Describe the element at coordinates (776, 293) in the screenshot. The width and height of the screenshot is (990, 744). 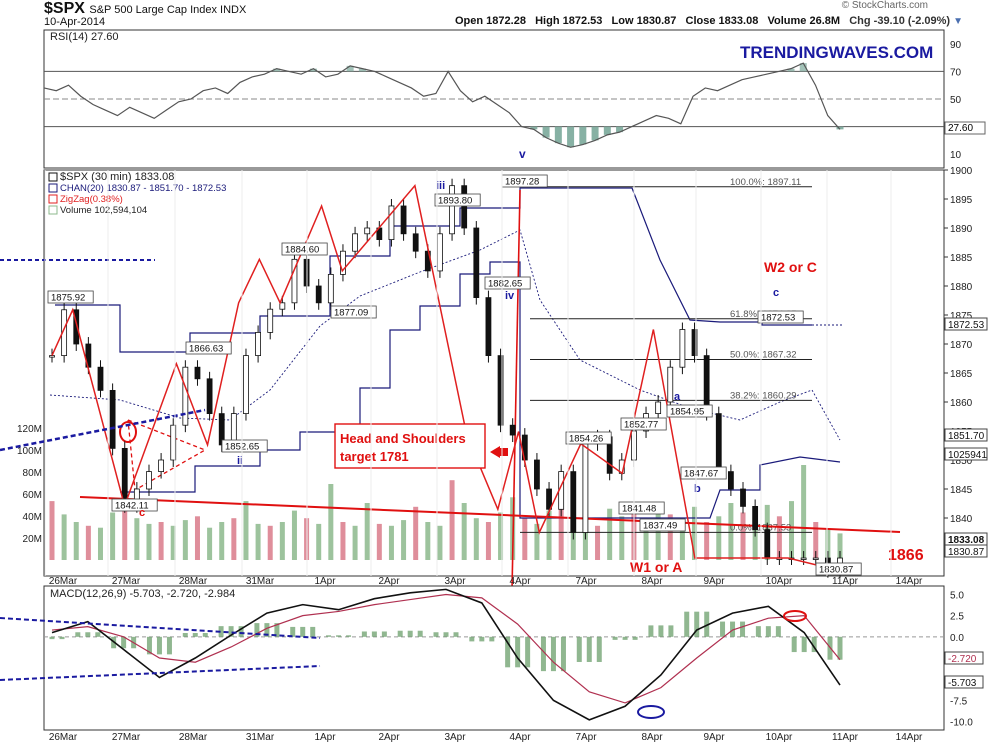
I see `annotation-wave-c: c` at that location.